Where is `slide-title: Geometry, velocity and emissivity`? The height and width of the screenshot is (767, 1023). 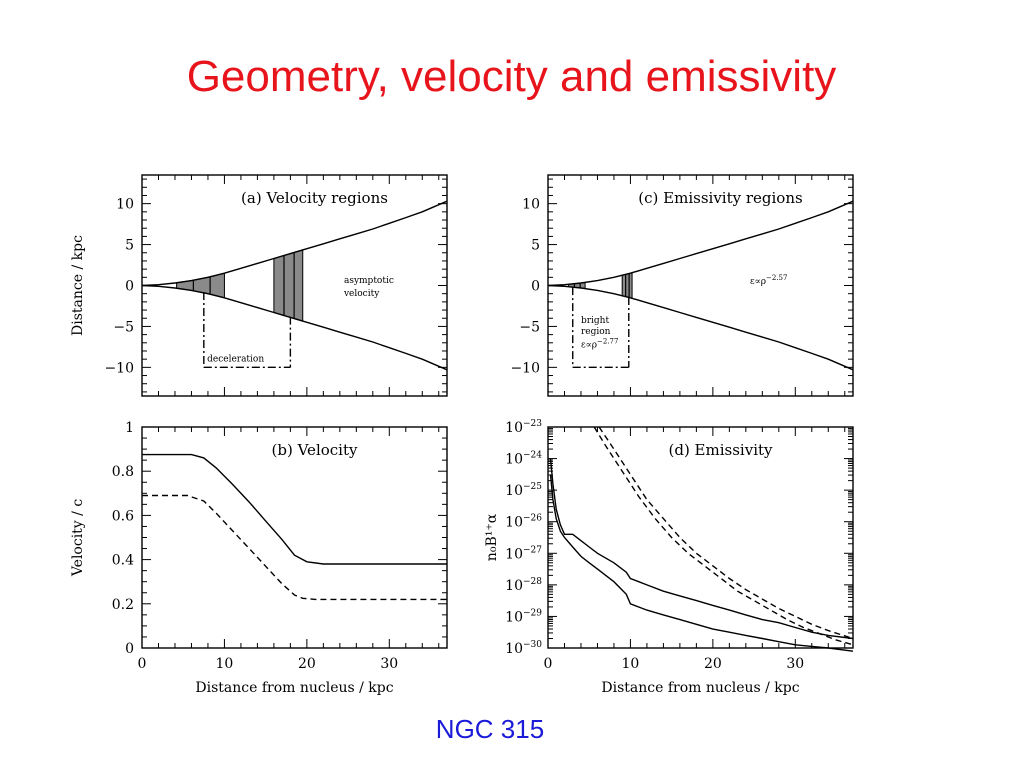
slide-title: Geometry, velocity and emissivity is located at coordinates (511, 76).